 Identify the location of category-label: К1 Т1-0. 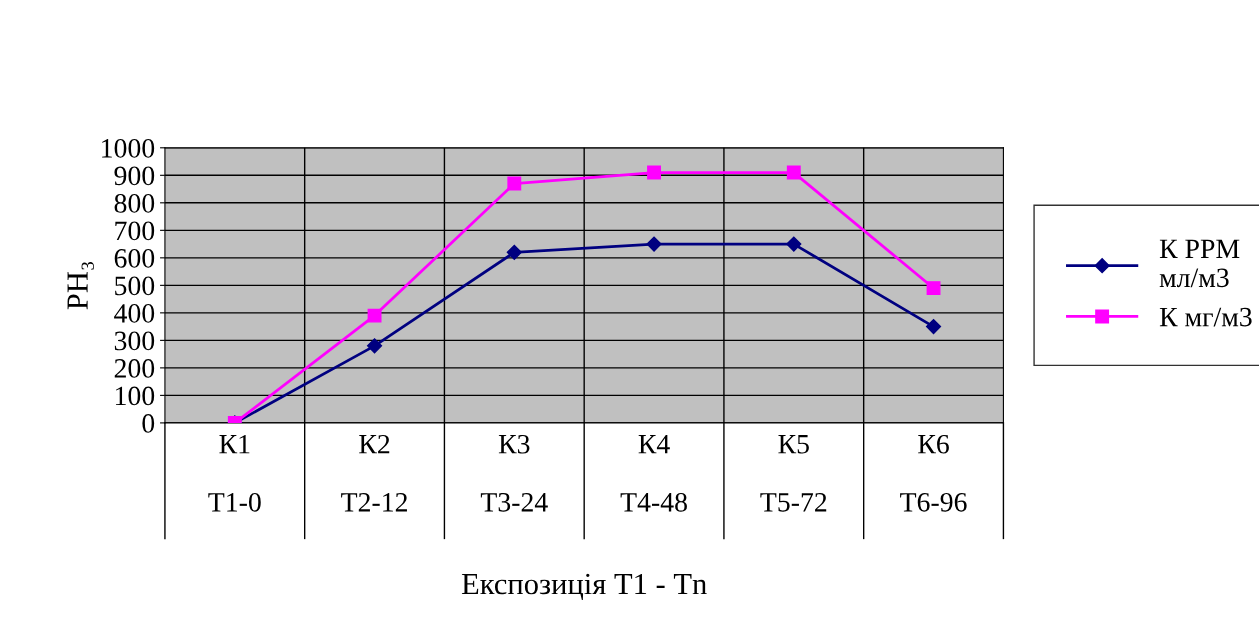
(234, 473).